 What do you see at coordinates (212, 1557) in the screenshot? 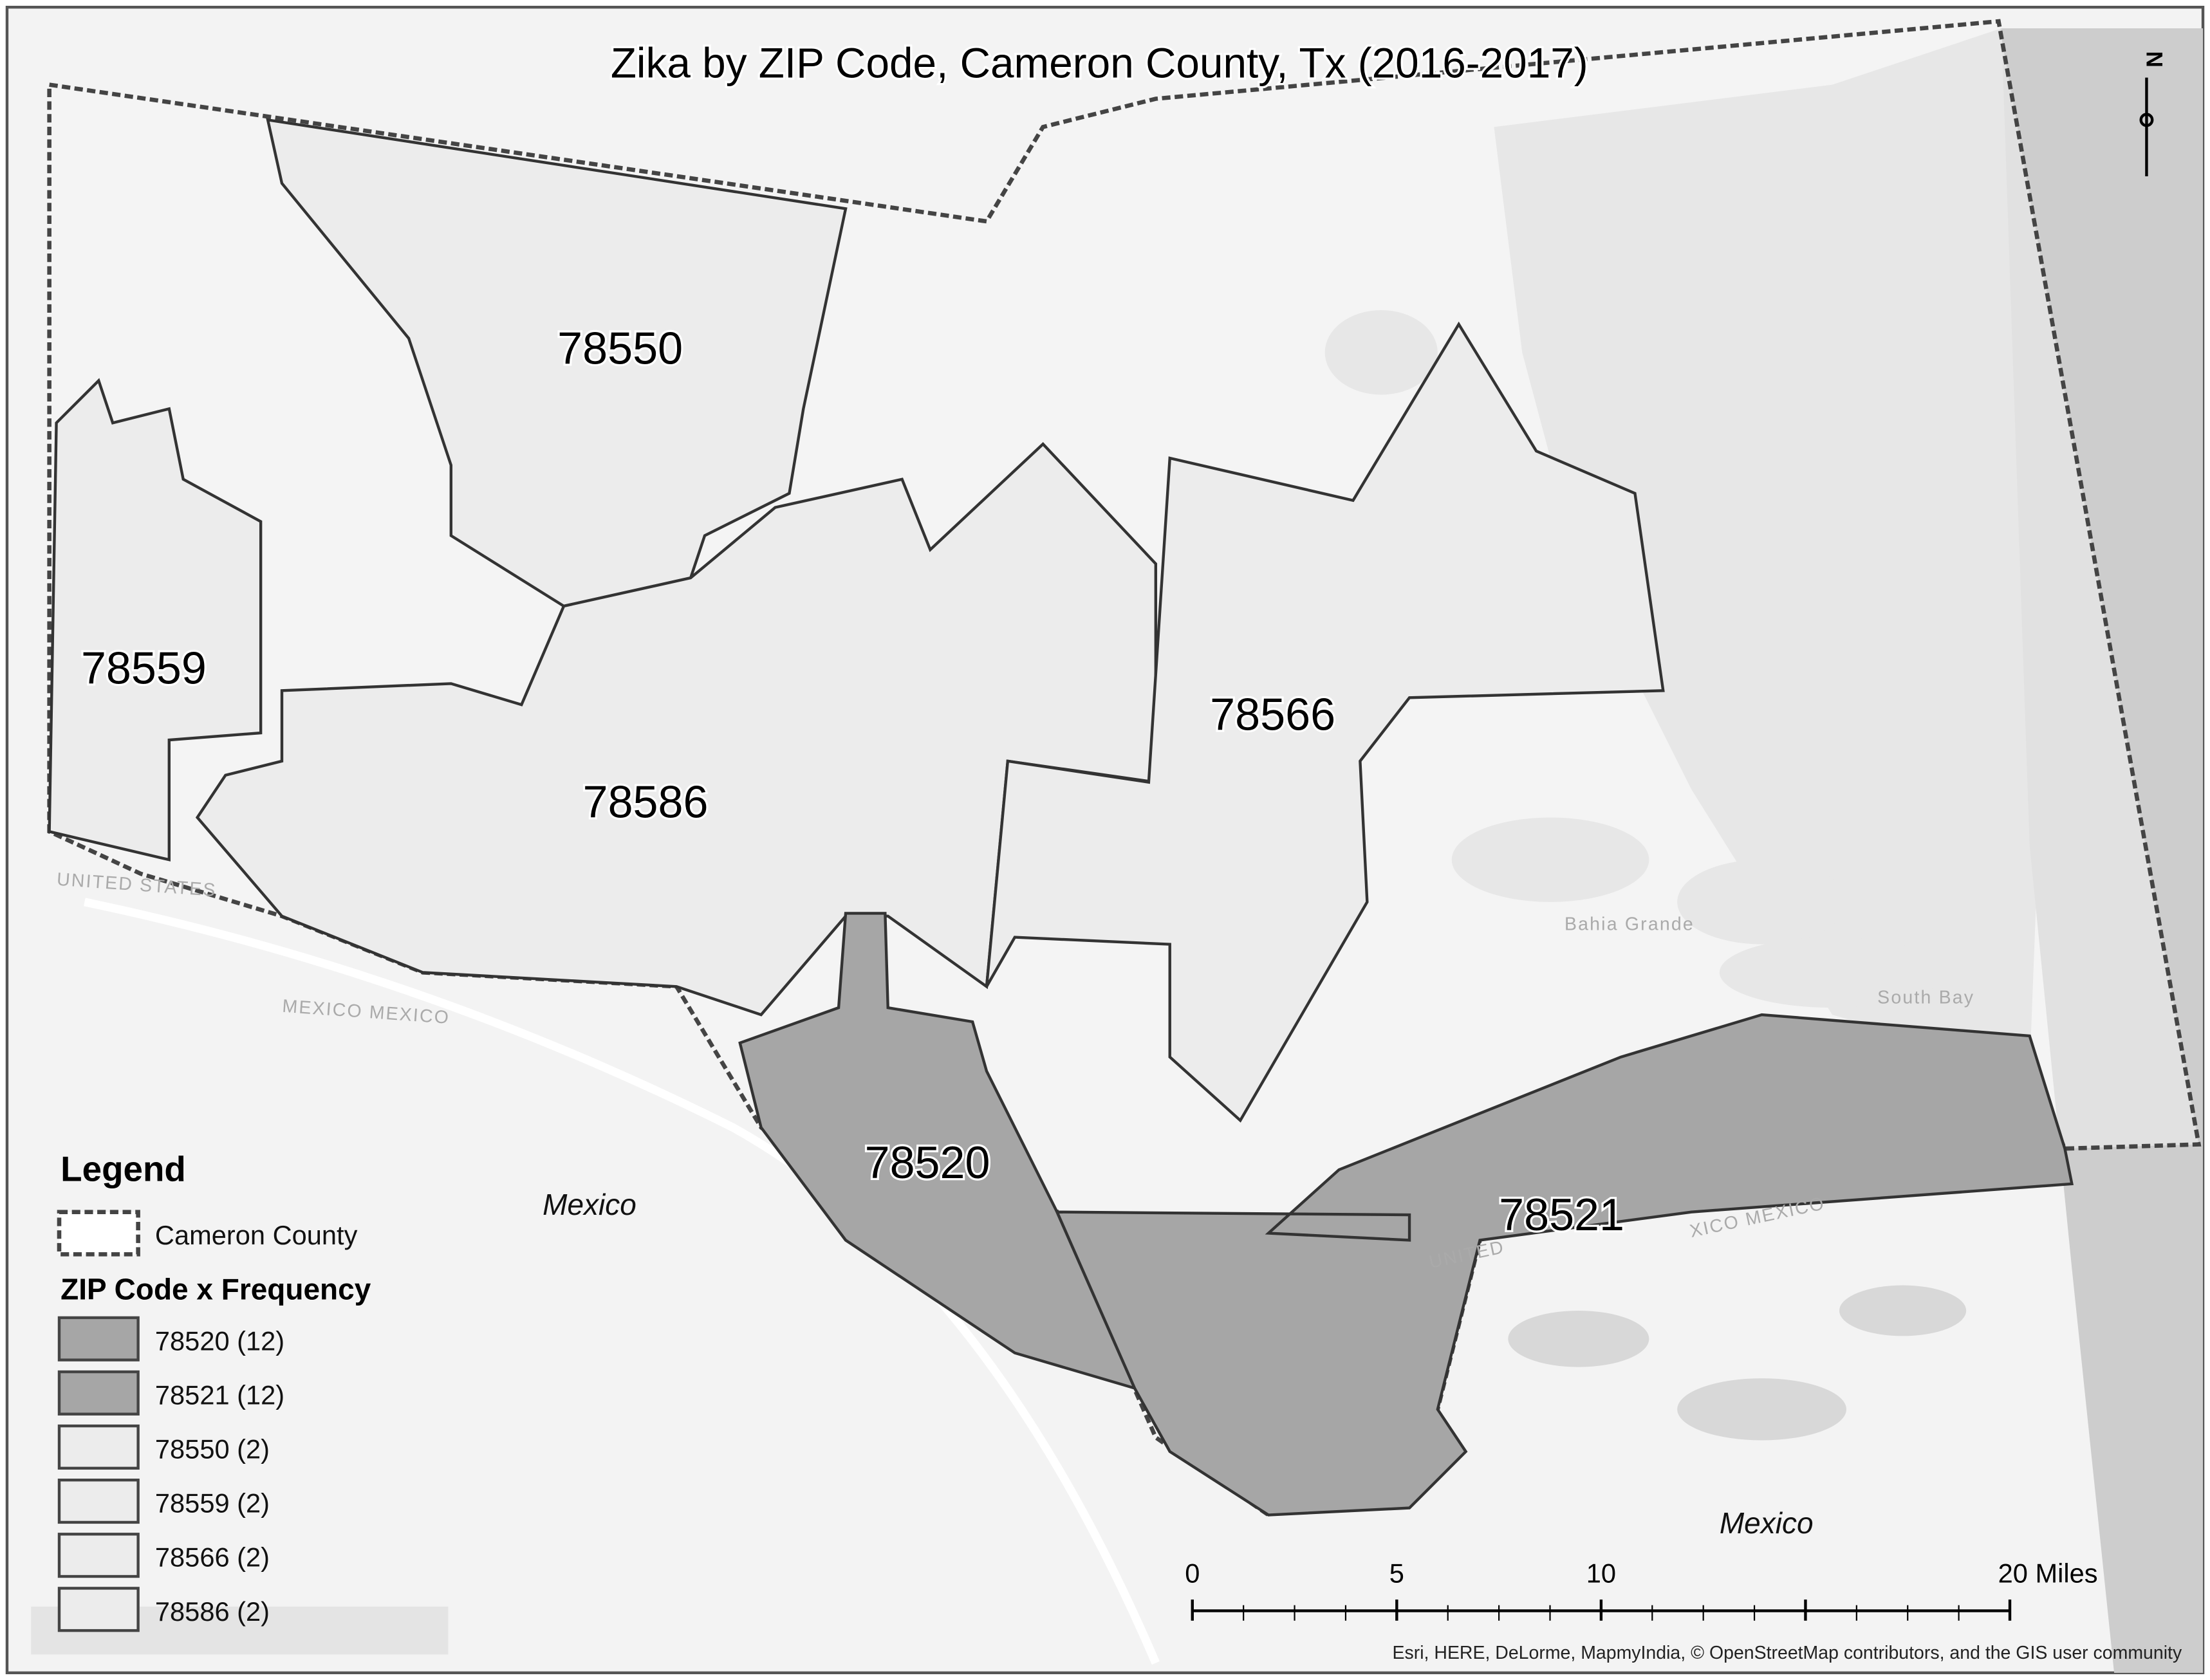
I see `legend-label: 78566 (2)` at bounding box center [212, 1557].